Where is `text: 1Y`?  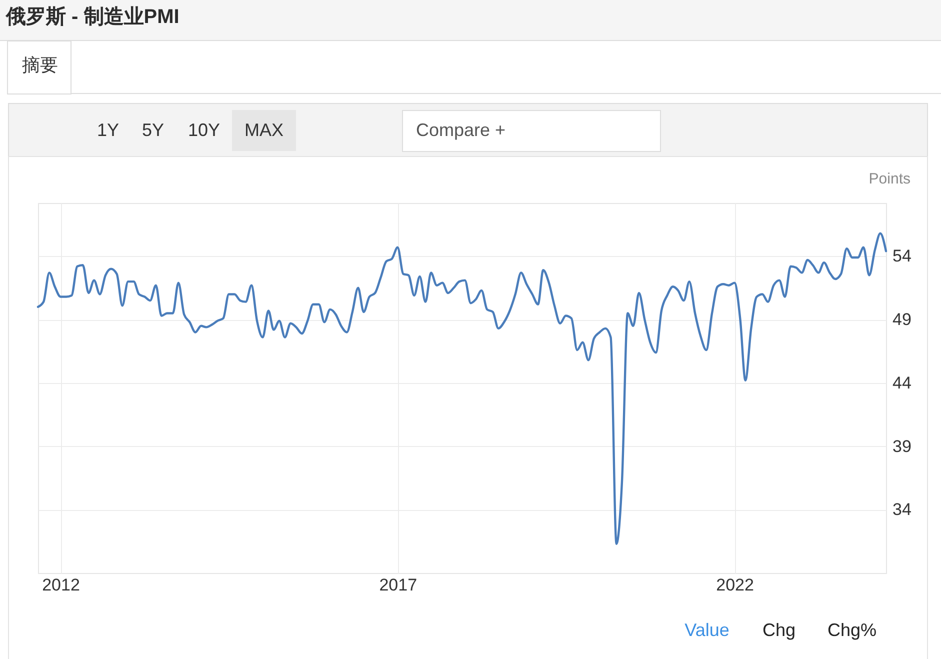 text: 1Y is located at coordinates (108, 130).